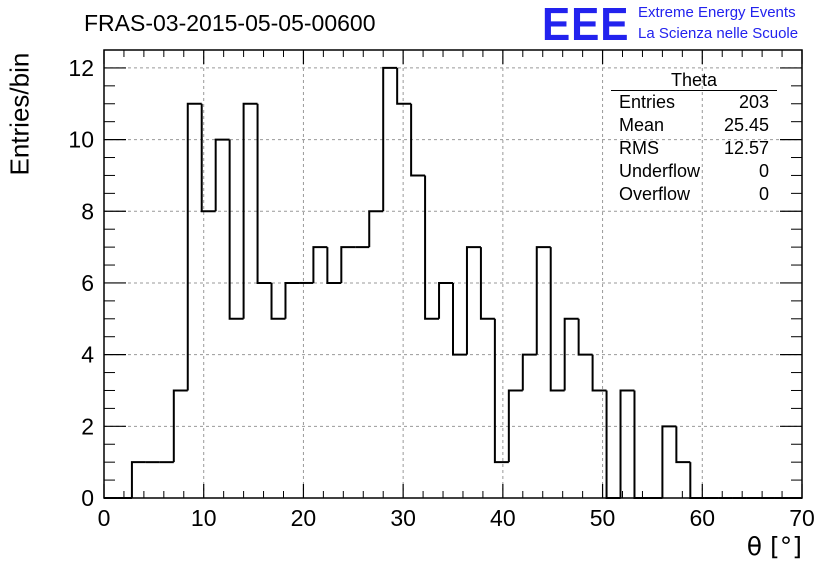 This screenshot has height=572, width=836. Describe the element at coordinates (87, 426) in the screenshot. I see `y-tick-label: 2` at that location.